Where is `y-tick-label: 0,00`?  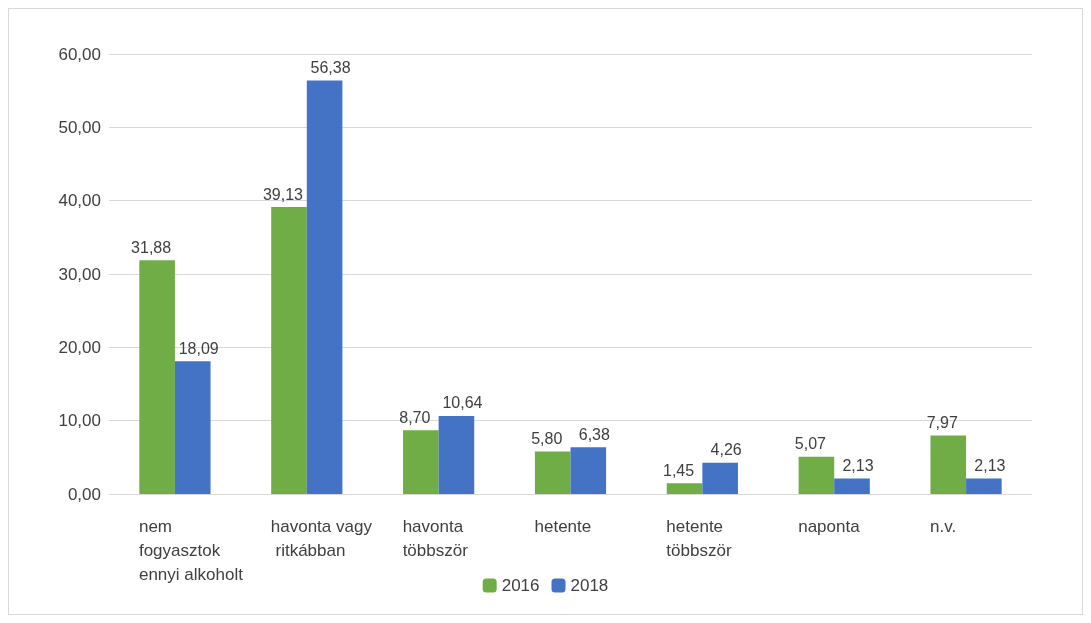
y-tick-label: 0,00 is located at coordinates (84, 494).